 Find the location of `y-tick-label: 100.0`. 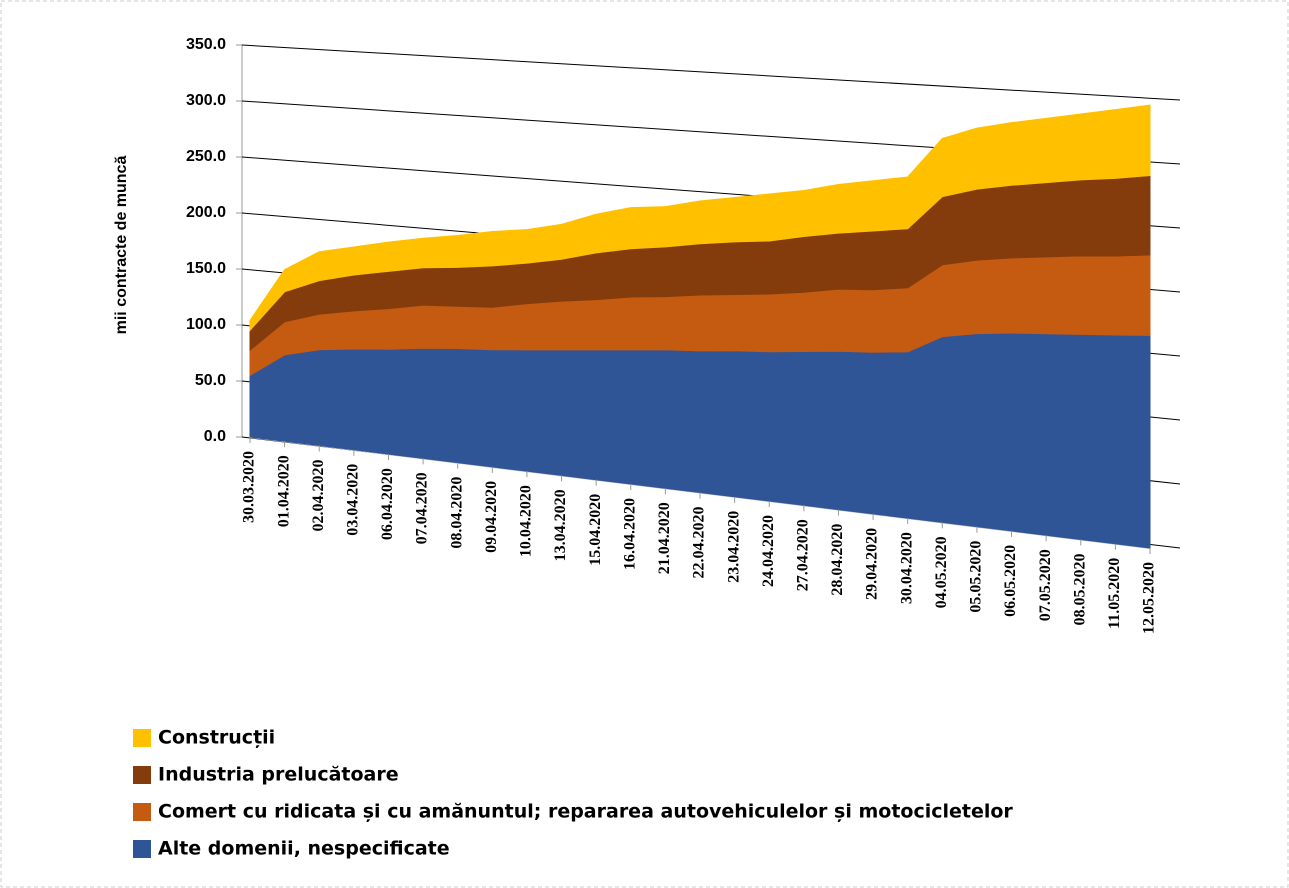

y-tick-label: 100.0 is located at coordinates (206, 324).